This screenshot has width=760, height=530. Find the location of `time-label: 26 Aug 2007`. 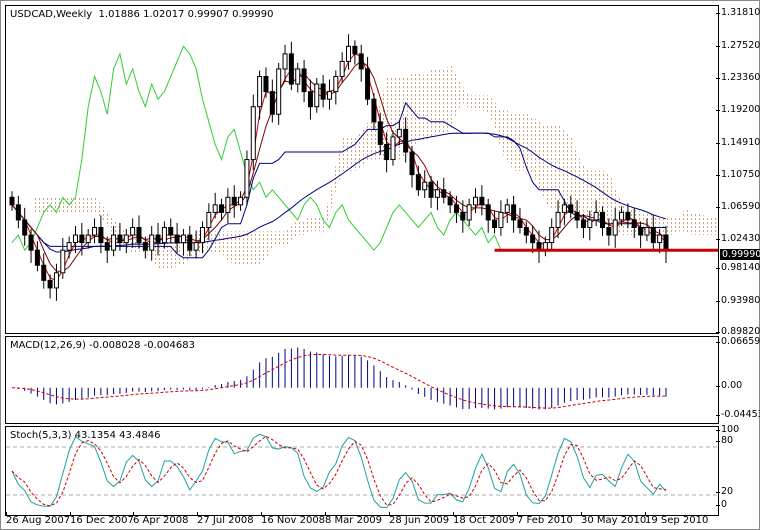

time-label: 26 Aug 2007 is located at coordinates (38, 519).